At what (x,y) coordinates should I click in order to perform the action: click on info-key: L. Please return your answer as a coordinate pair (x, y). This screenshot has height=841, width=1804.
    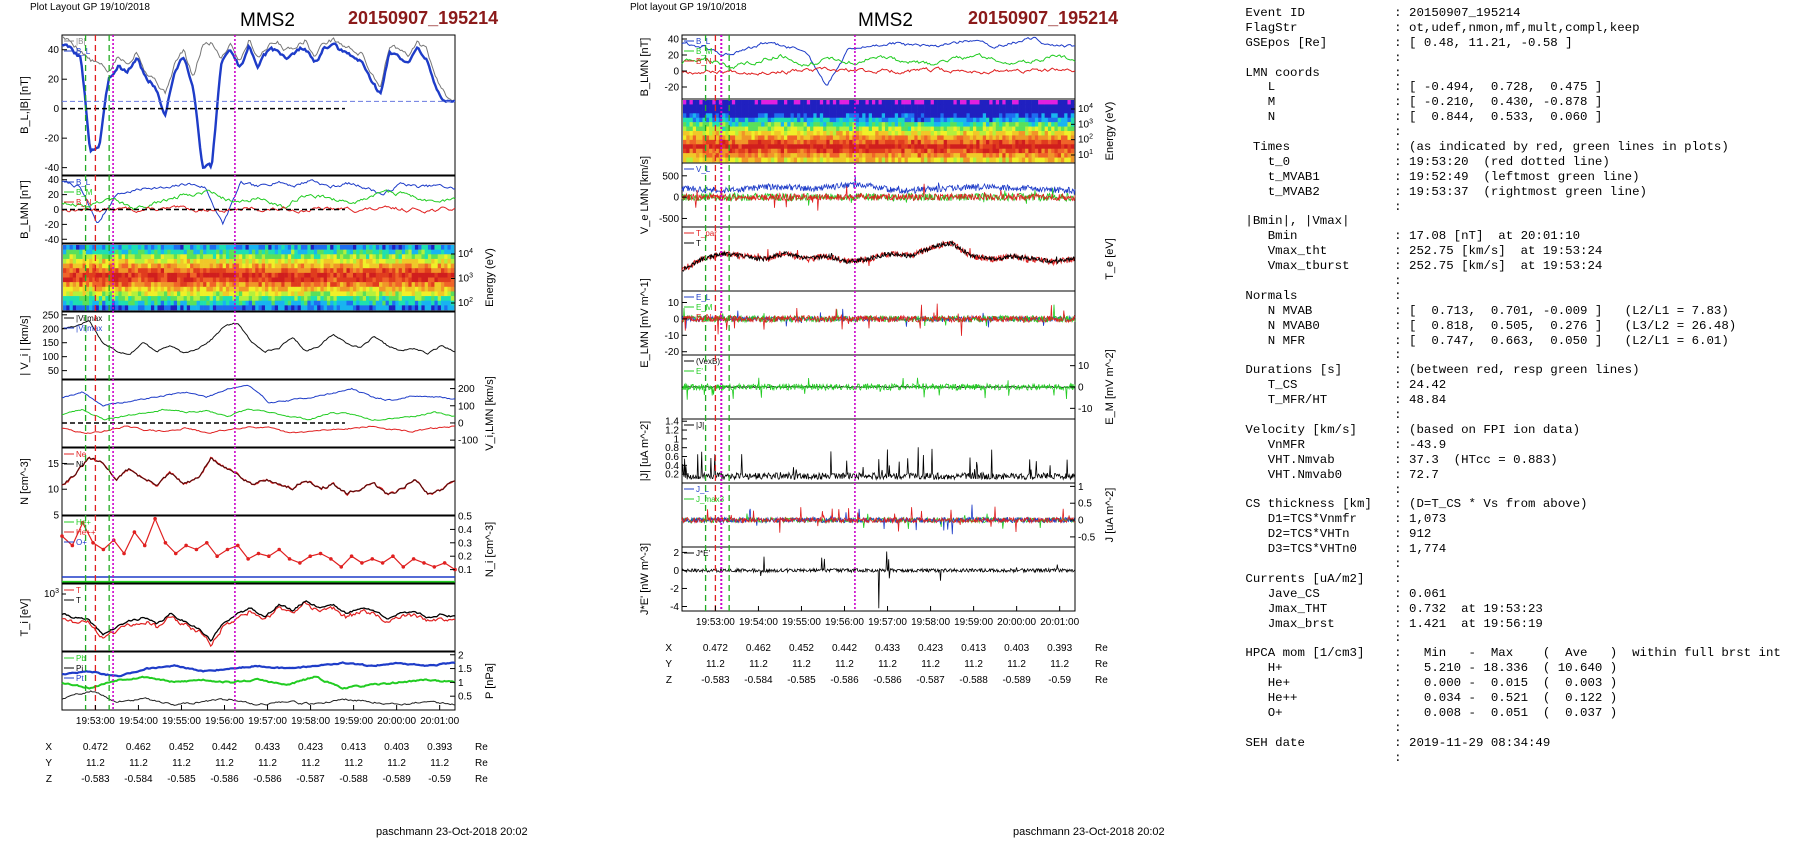
    Looking at the image, I should click on (1316, 87).